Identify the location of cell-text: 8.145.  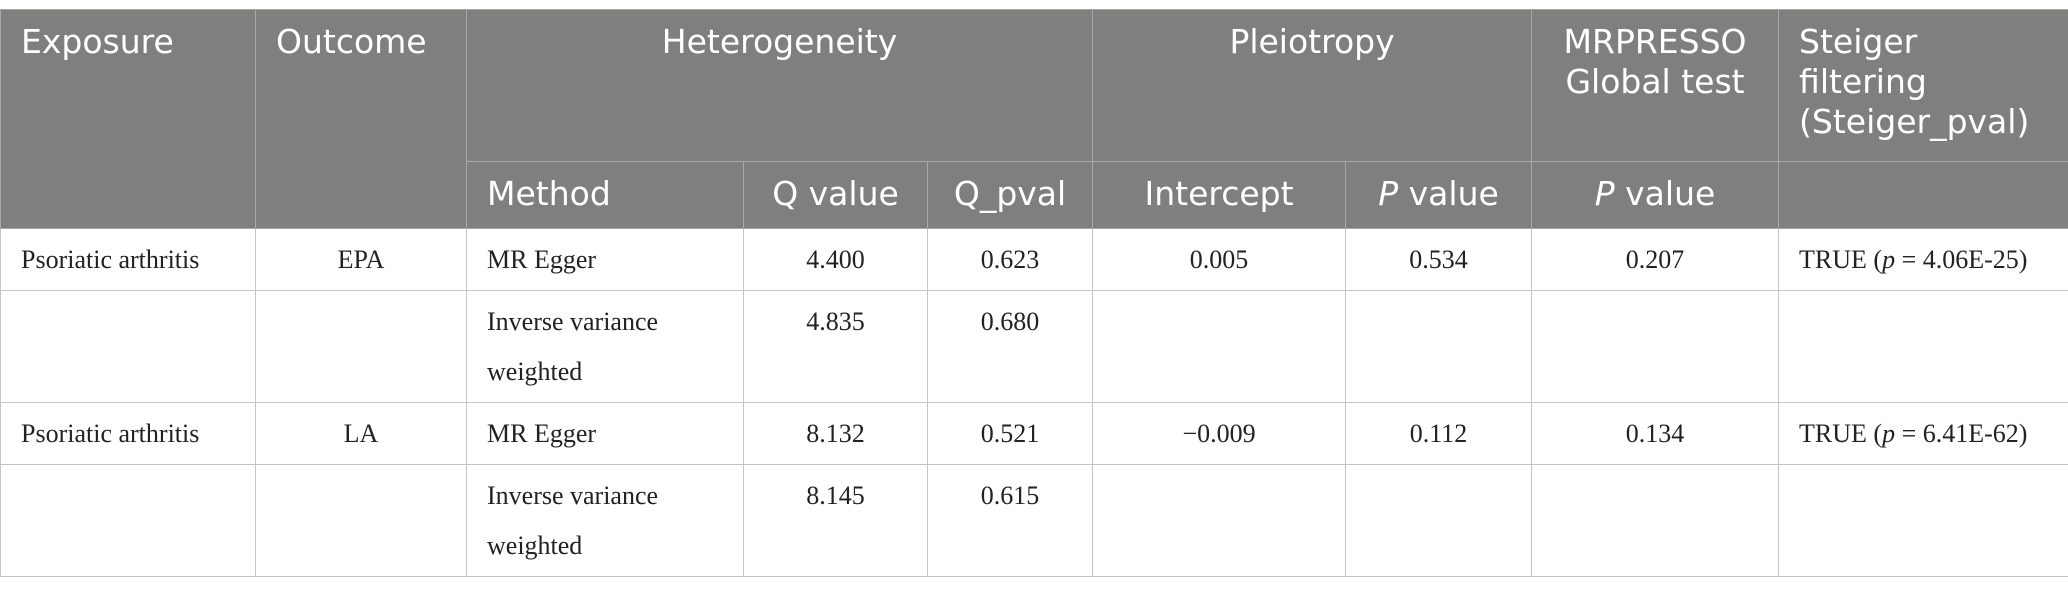
(835, 495).